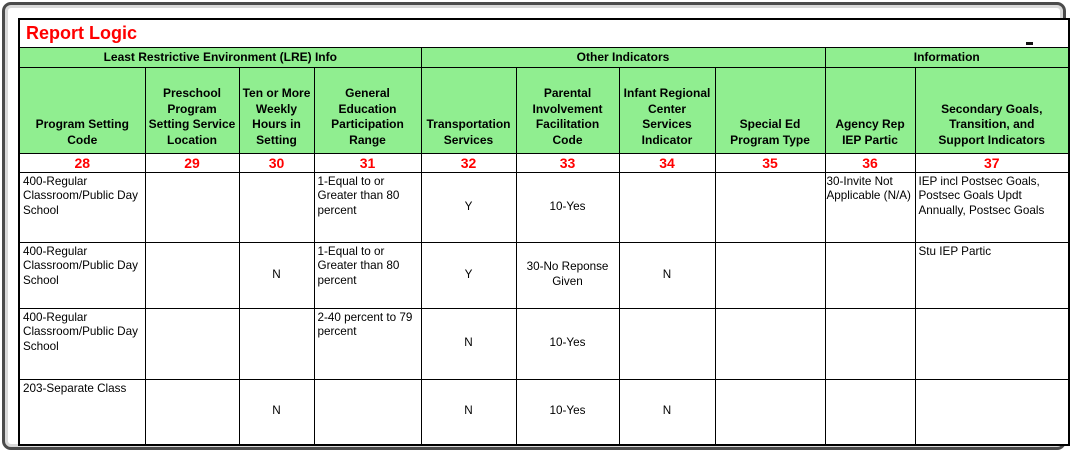 Image resolution: width=1072 pixels, height=456 pixels. I want to click on col-number-34: 34, so click(667, 162).